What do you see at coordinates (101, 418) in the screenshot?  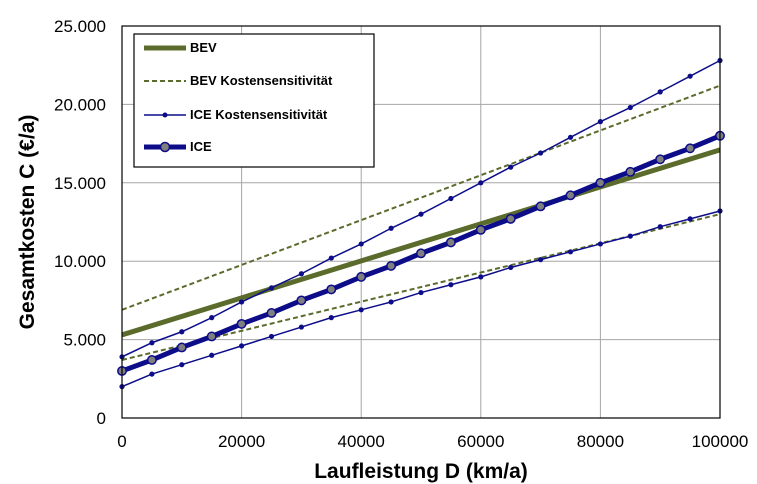 I see `y-tick-label: 0` at bounding box center [101, 418].